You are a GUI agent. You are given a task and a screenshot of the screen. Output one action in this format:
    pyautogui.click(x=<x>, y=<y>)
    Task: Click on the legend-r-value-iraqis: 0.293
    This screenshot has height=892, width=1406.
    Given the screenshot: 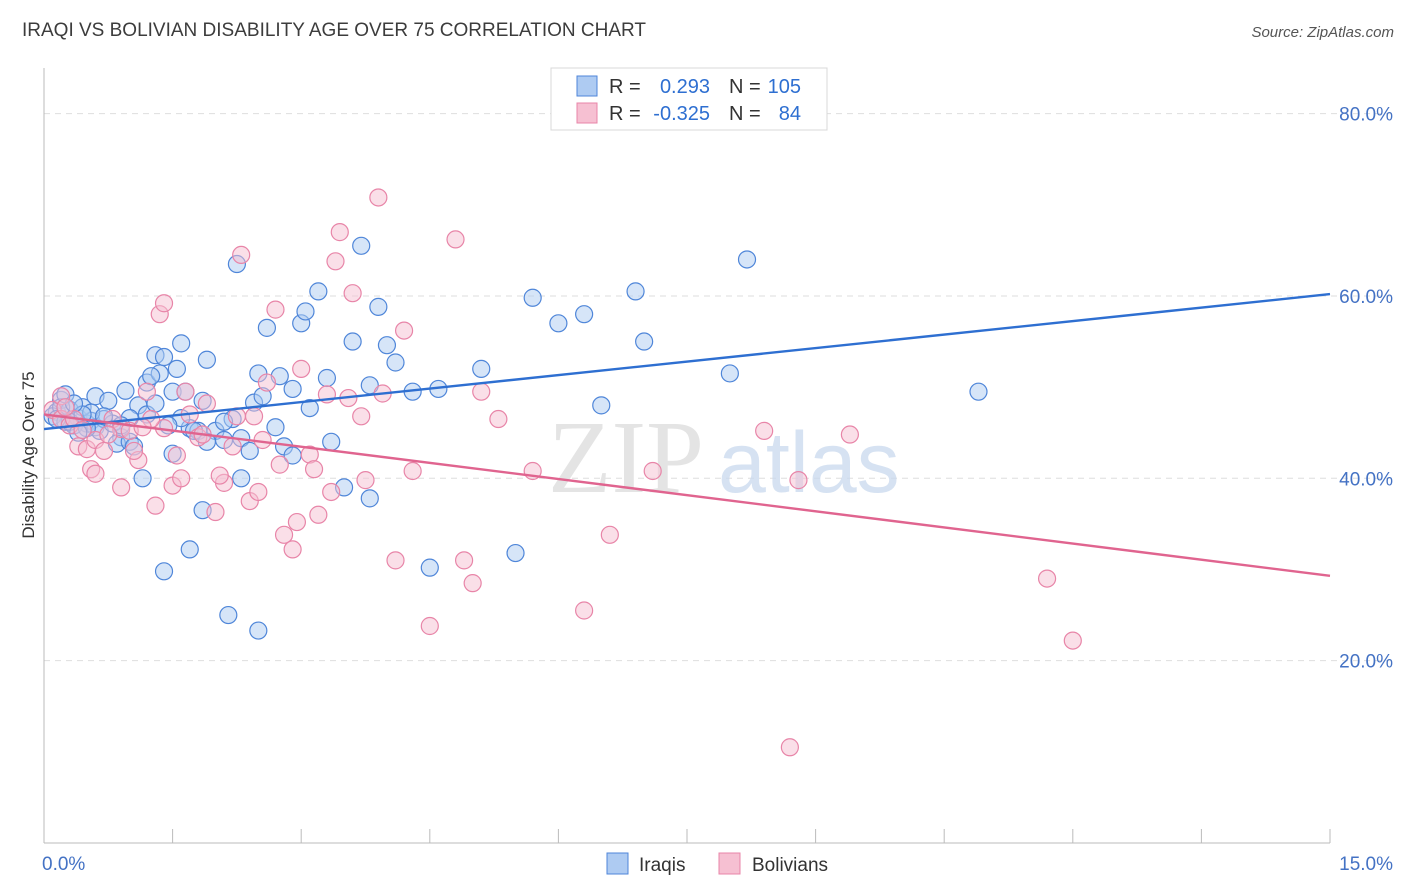 What is the action you would take?
    pyautogui.click(x=685, y=87)
    